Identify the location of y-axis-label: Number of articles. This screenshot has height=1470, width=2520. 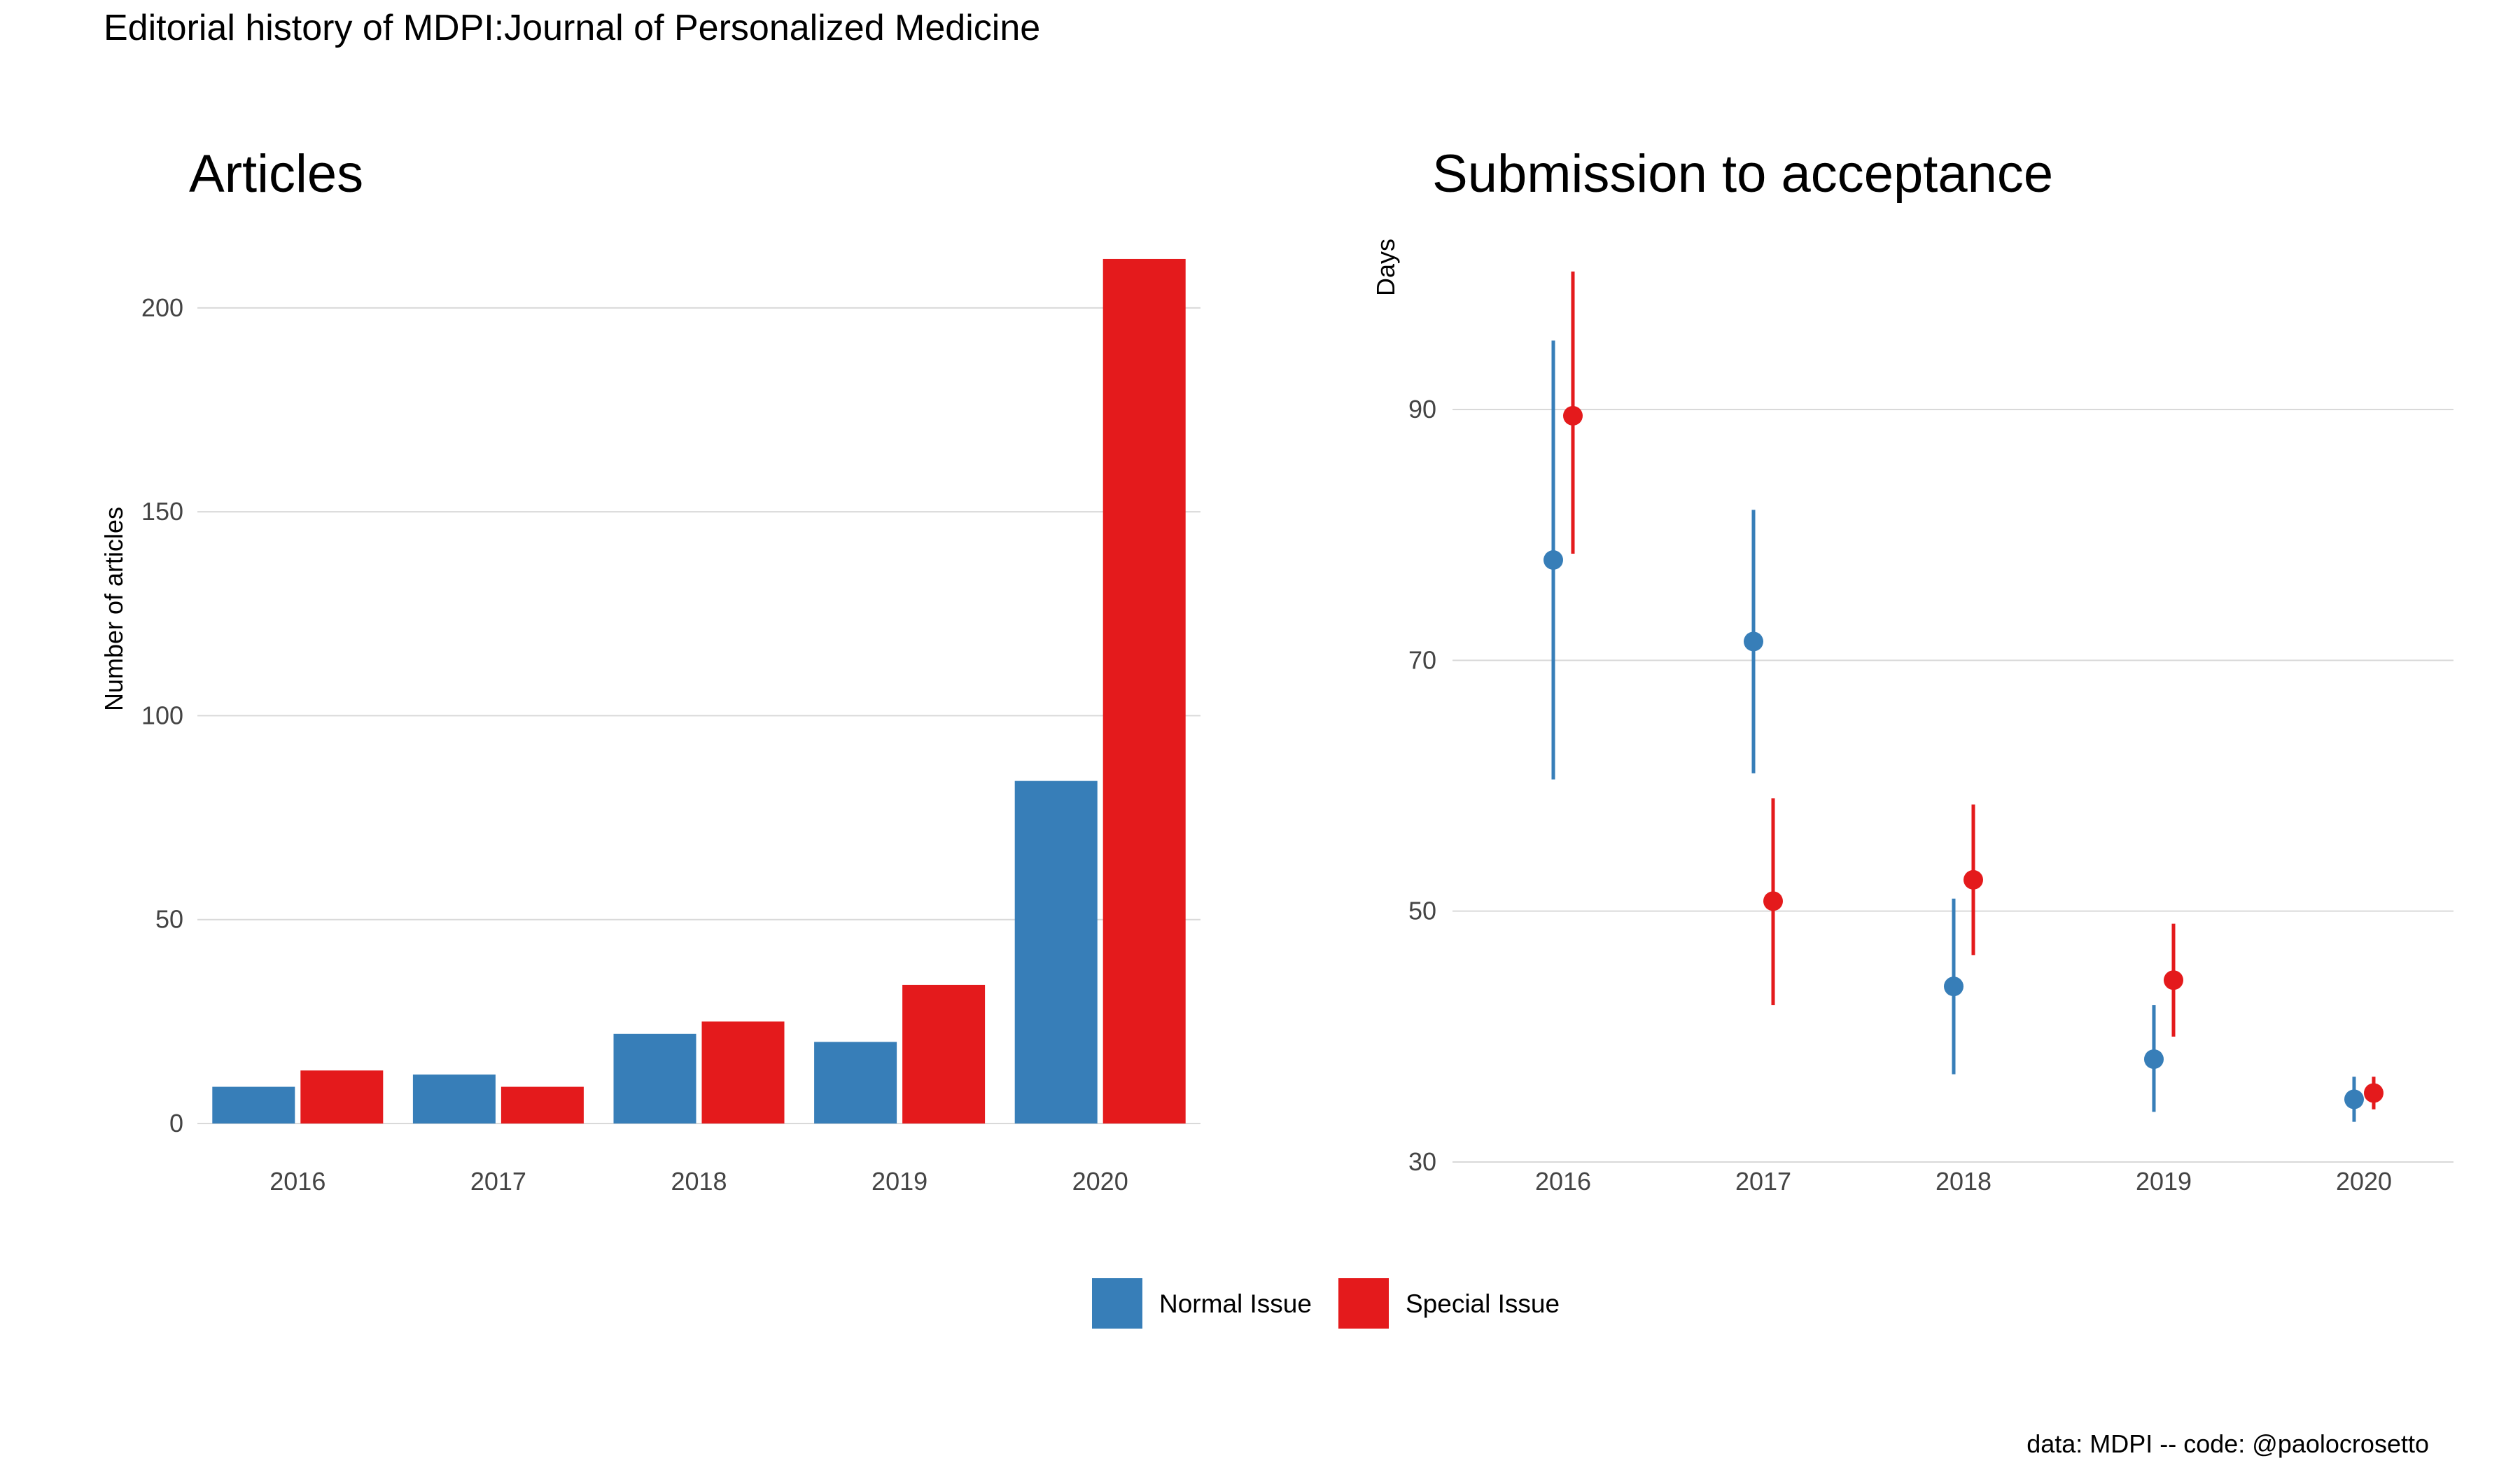
(113, 609).